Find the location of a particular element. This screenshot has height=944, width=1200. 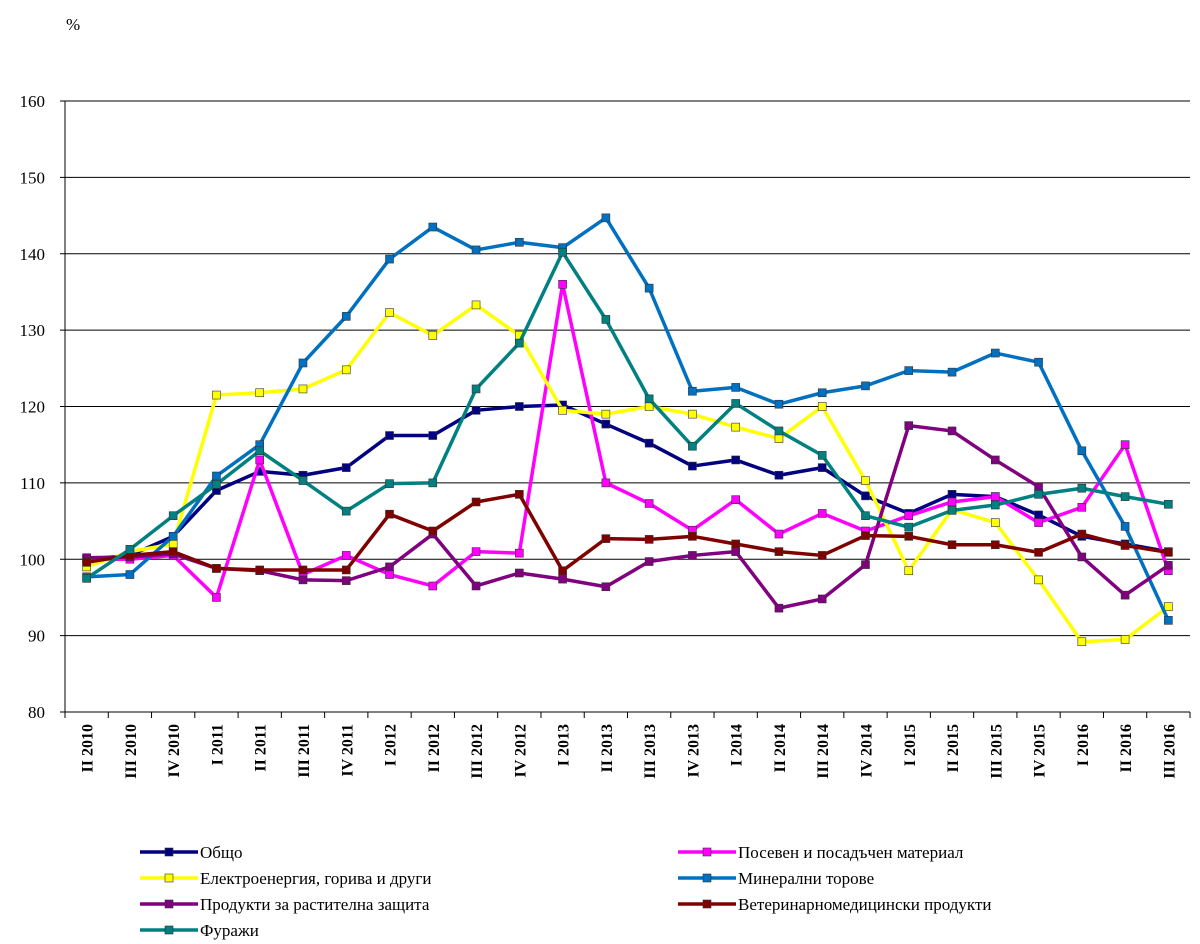

x-tick-label: II 2013 is located at coordinates (607, 748).